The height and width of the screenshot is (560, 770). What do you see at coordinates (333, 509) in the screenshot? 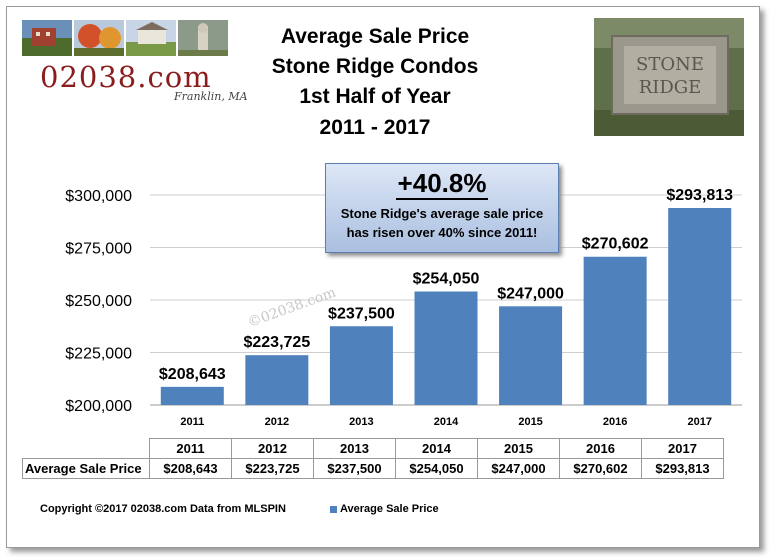
I see `legend-swatch` at bounding box center [333, 509].